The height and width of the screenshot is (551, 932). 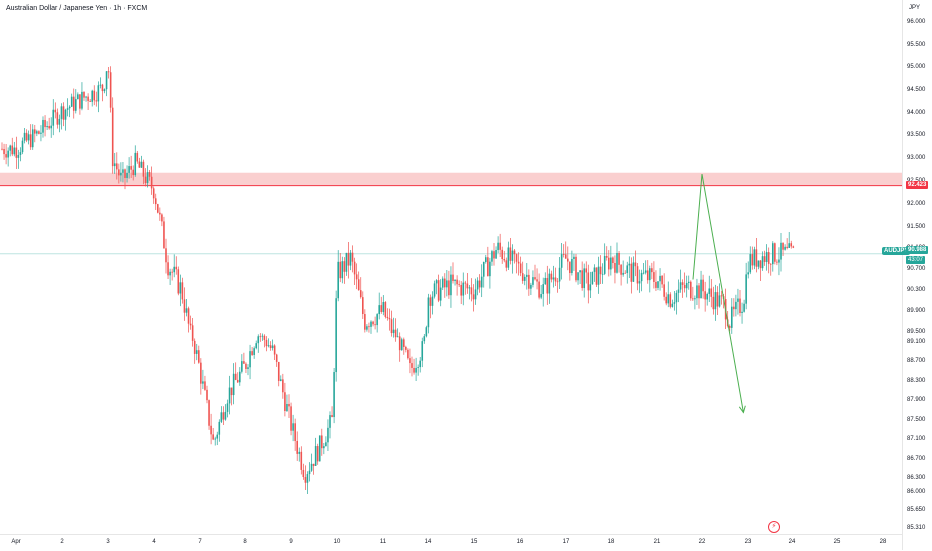 I want to click on price-tick-label: 90.700, so click(x=916, y=269).